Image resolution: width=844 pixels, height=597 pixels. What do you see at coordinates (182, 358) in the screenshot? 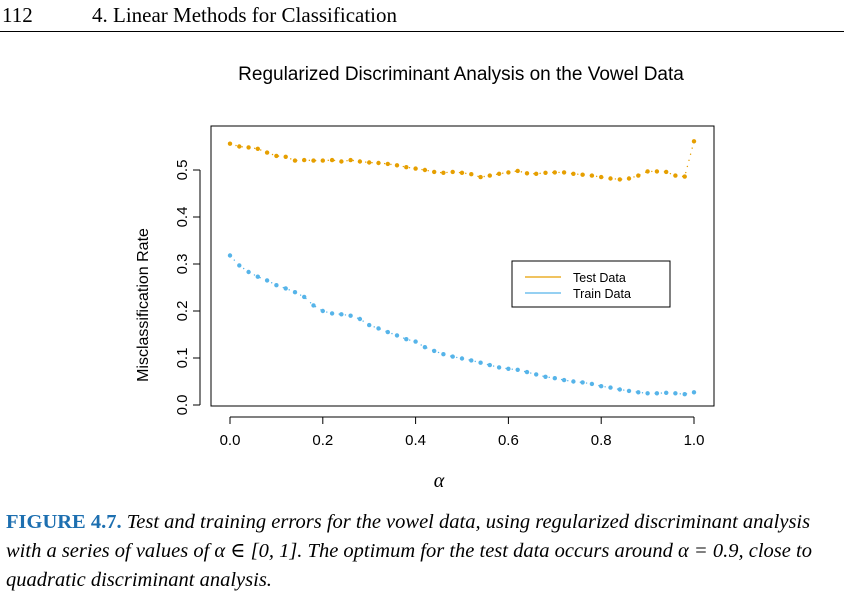
I see `y-tick-label: 0.1` at bounding box center [182, 358].